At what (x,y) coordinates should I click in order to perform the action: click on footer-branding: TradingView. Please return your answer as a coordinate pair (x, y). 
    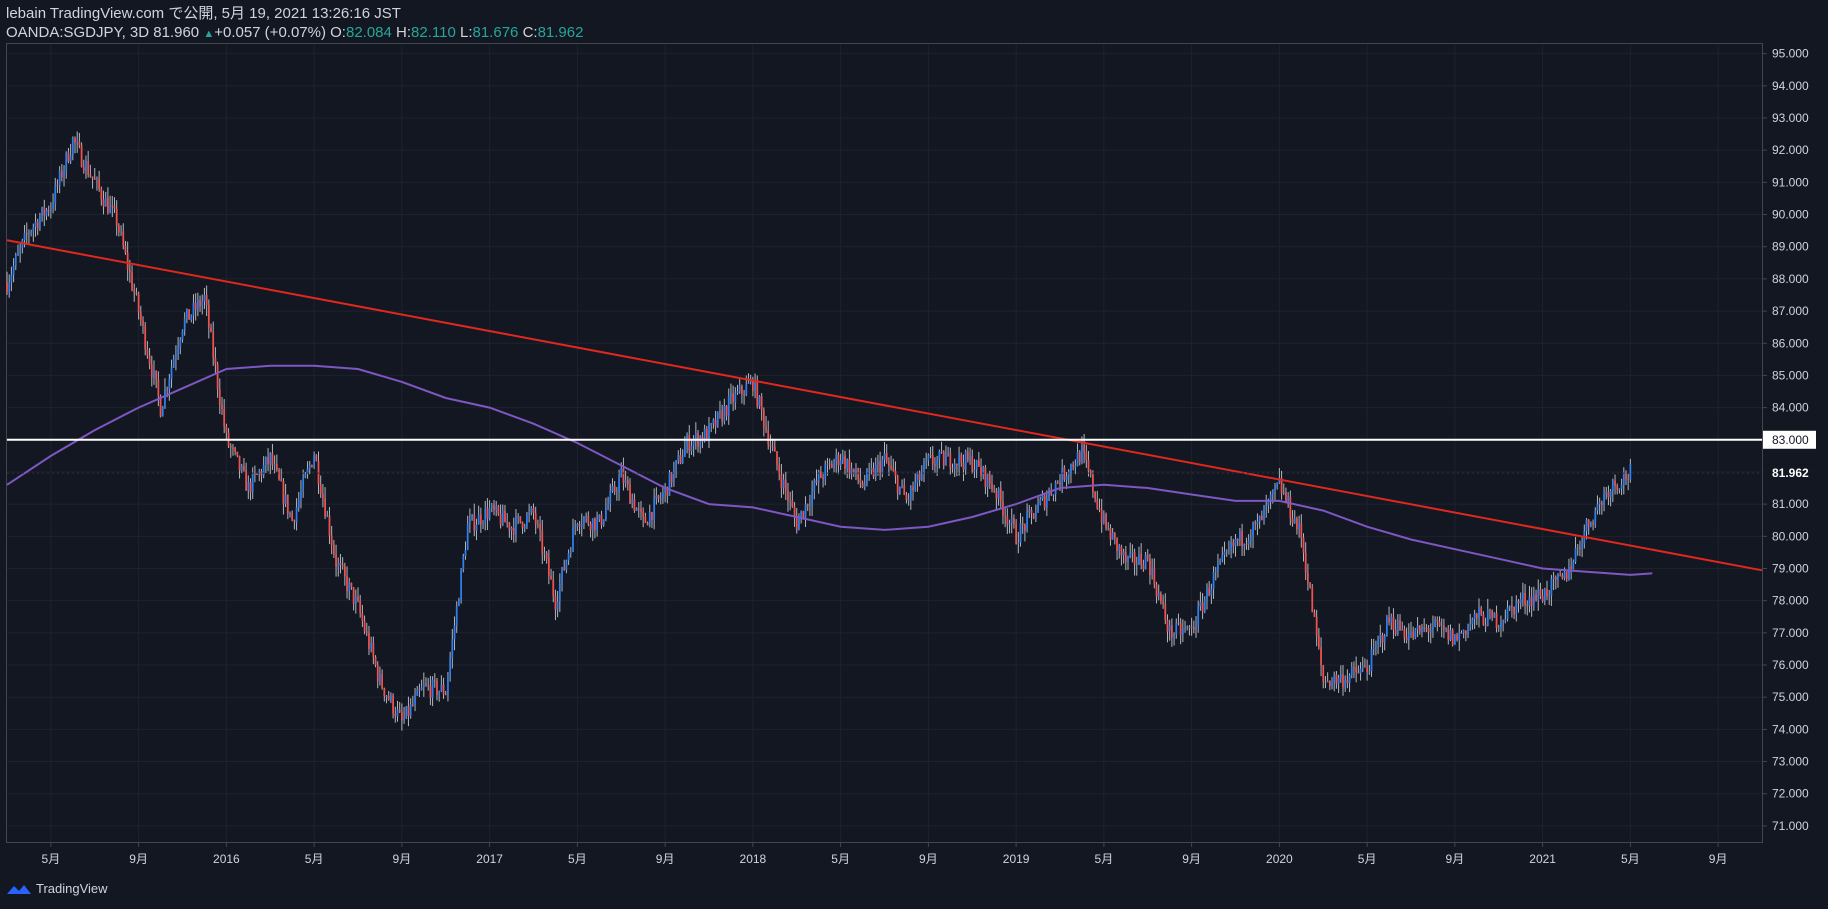
    Looking at the image, I should click on (57, 888).